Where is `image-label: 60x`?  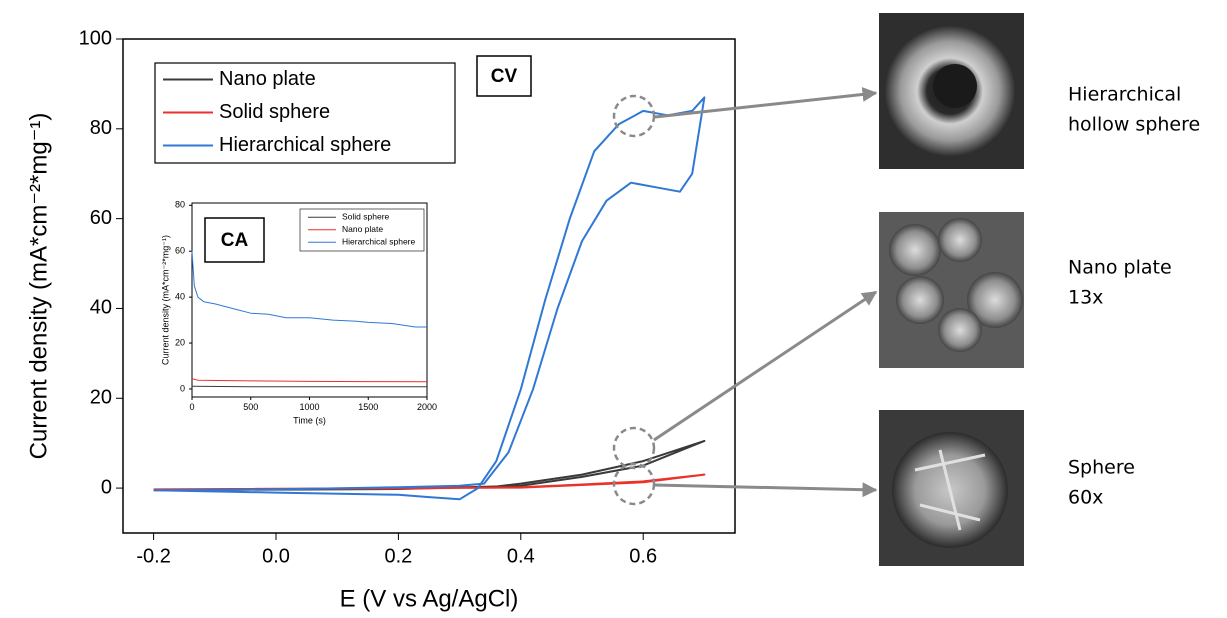
image-label: 60x is located at coordinates (1085, 498).